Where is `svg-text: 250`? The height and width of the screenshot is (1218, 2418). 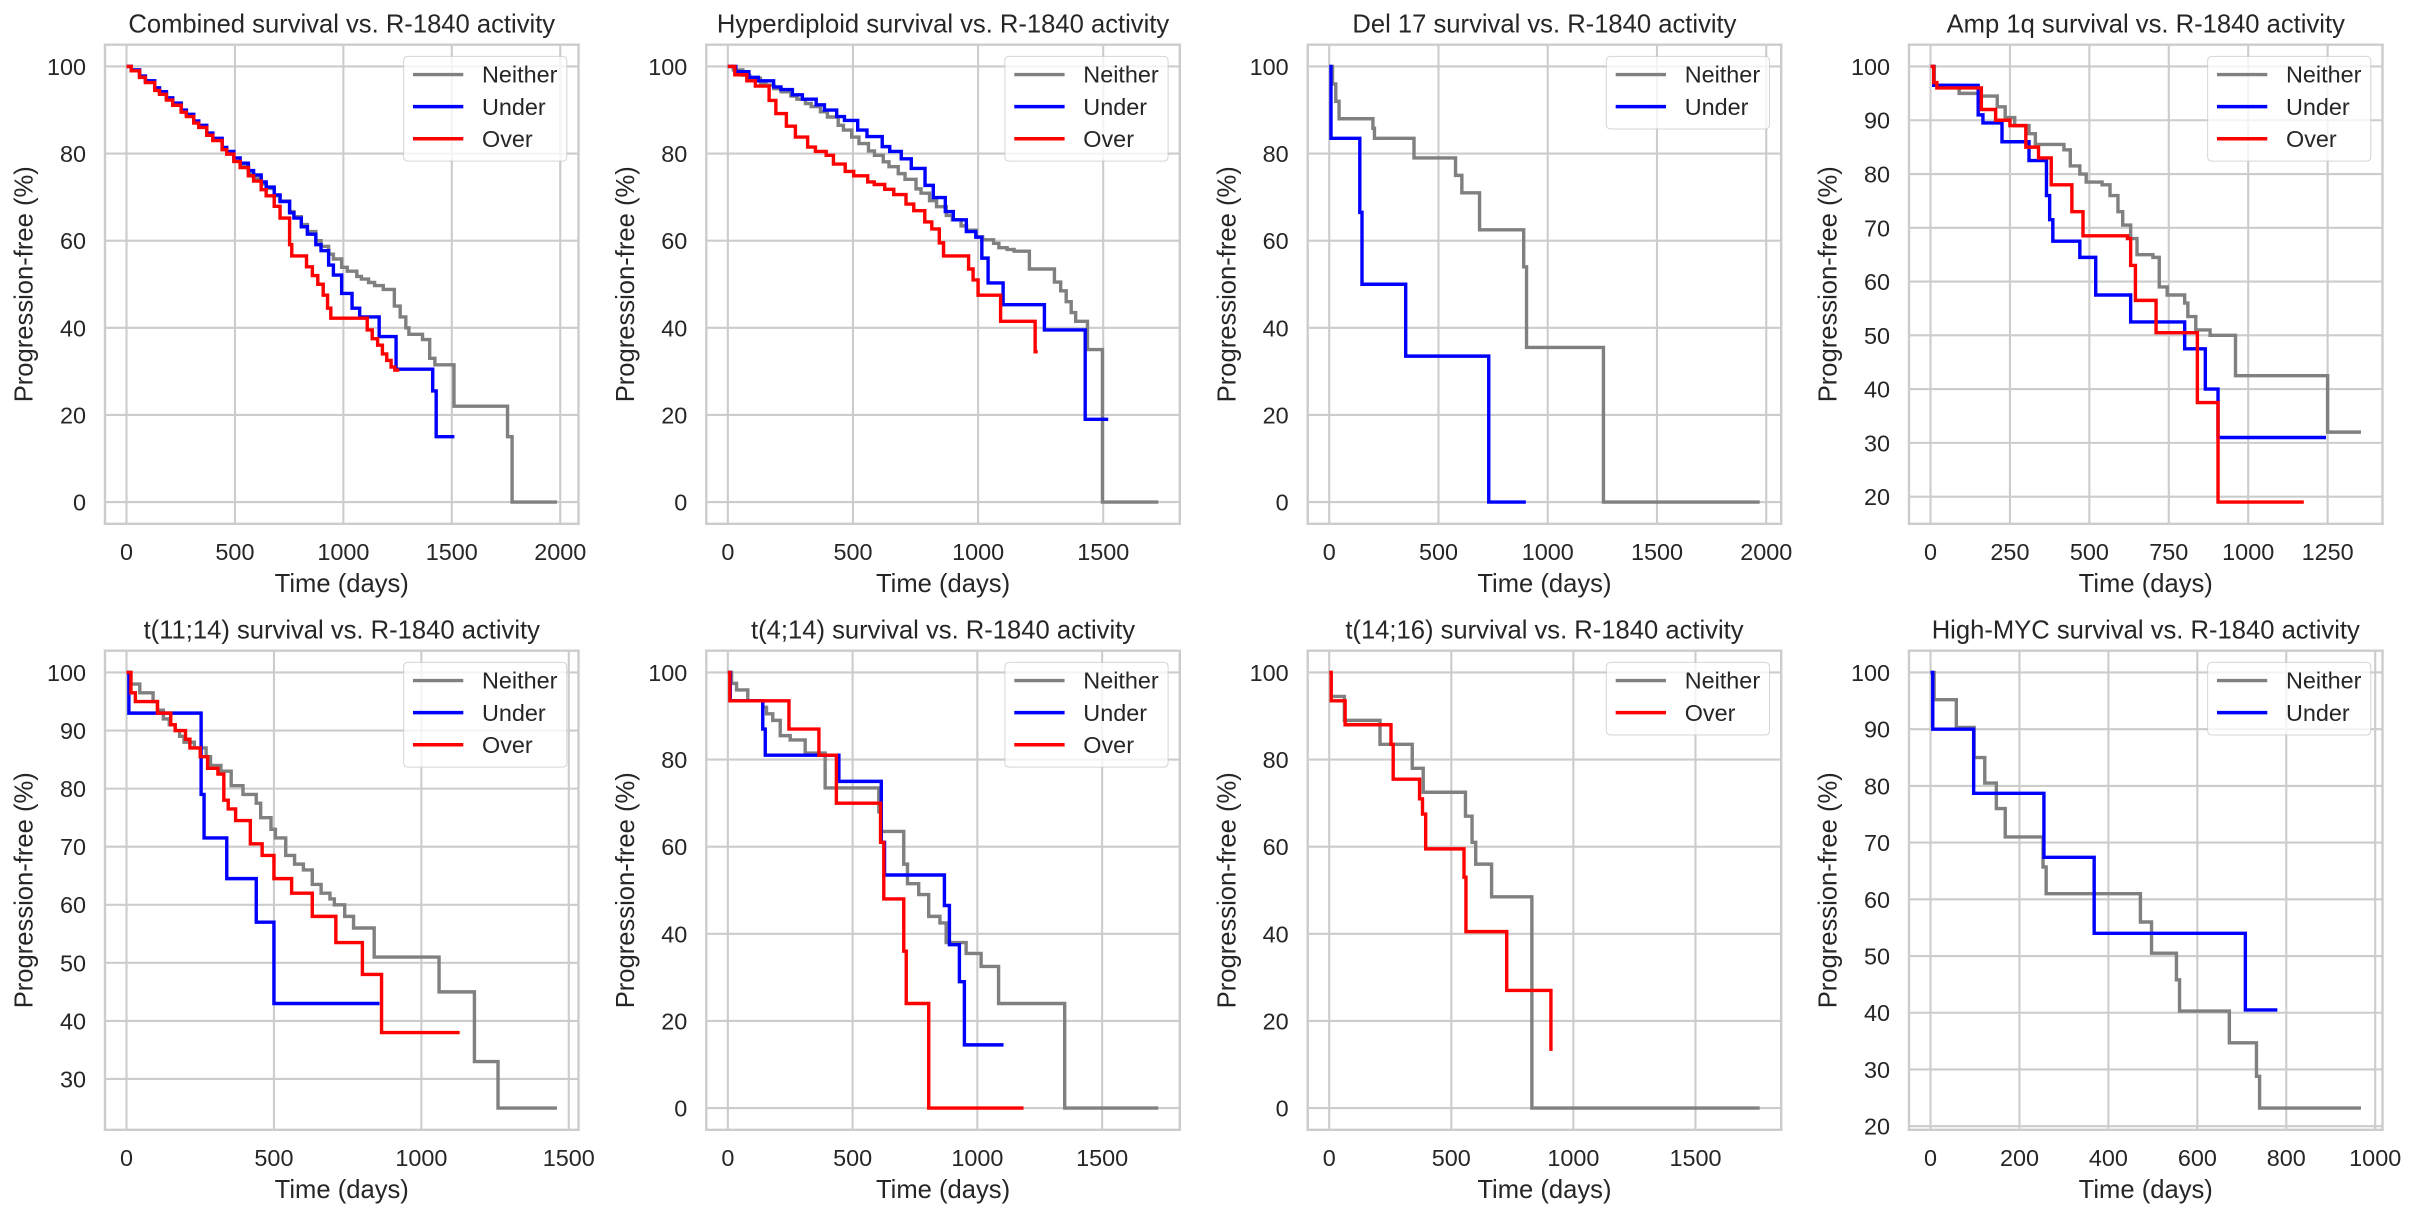 svg-text: 250 is located at coordinates (2009, 552).